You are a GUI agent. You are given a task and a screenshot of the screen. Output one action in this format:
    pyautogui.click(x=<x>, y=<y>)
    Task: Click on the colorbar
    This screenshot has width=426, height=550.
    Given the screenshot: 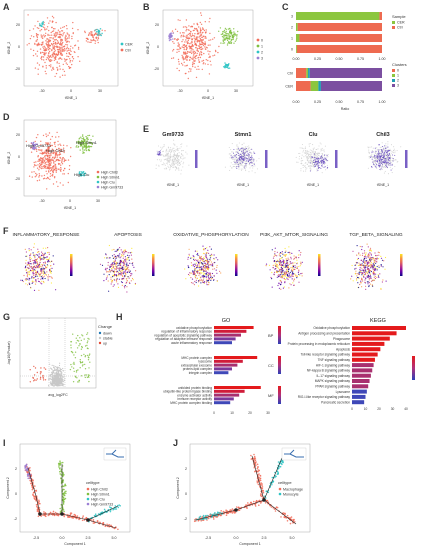 What is the action you would take?
    pyautogui.click(x=196, y=159)
    